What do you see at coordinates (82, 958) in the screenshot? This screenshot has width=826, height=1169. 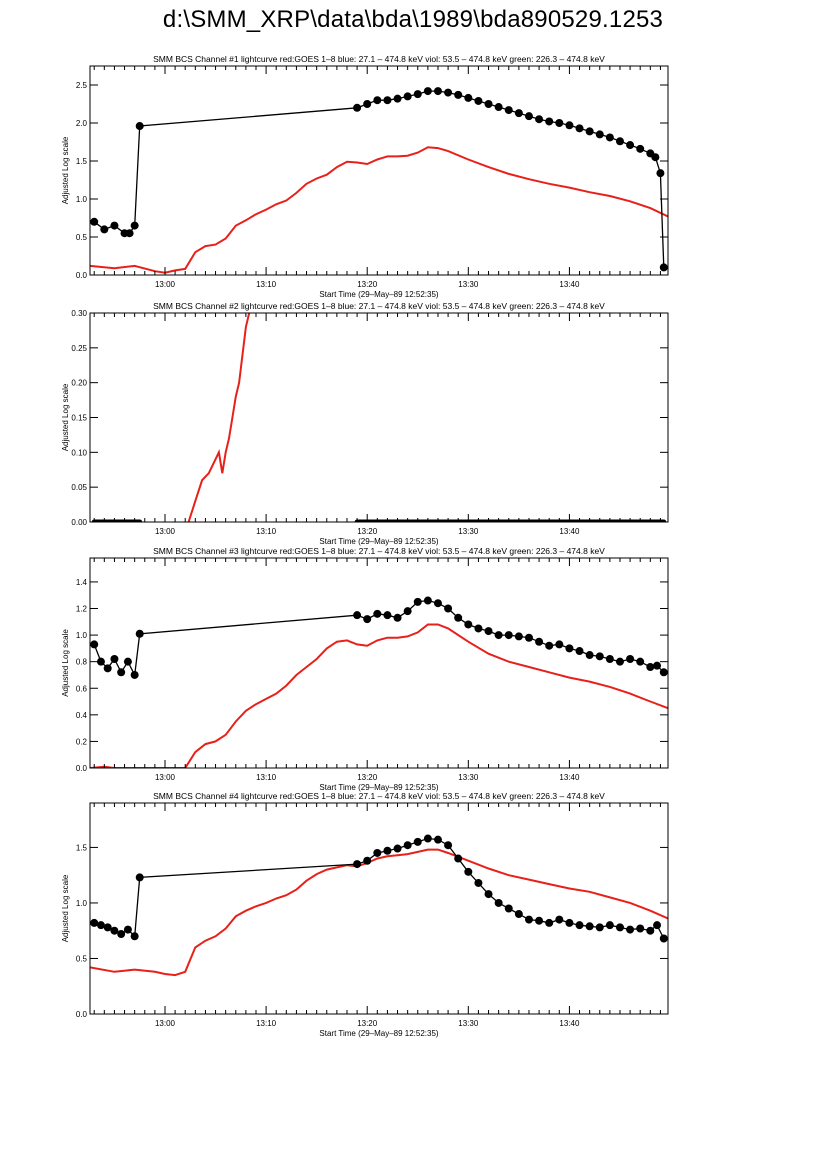 I see `y-tick-label: 0.5` at bounding box center [82, 958].